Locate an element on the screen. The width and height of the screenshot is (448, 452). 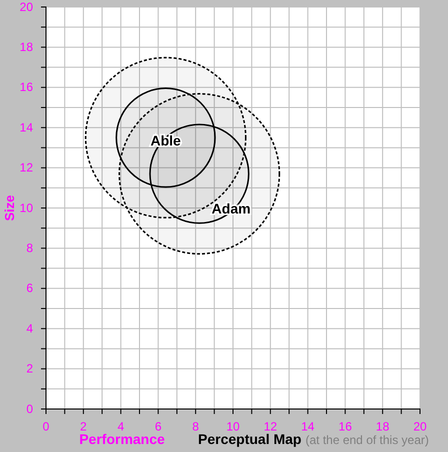
y-tick-label: 14 is located at coordinates (27, 127).